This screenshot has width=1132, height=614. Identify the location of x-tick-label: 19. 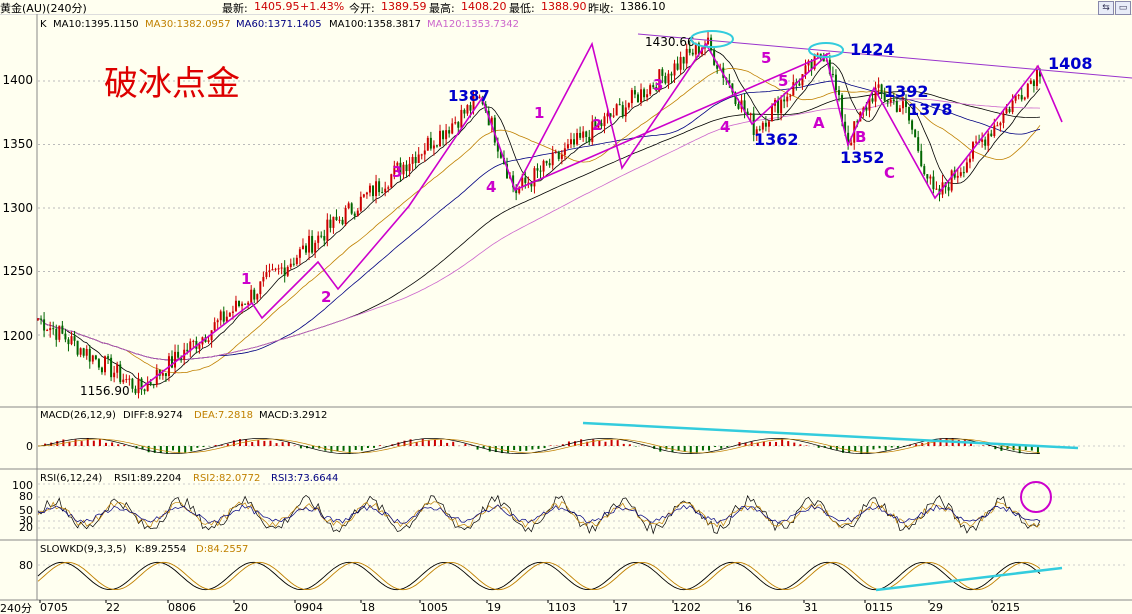
(494, 607).